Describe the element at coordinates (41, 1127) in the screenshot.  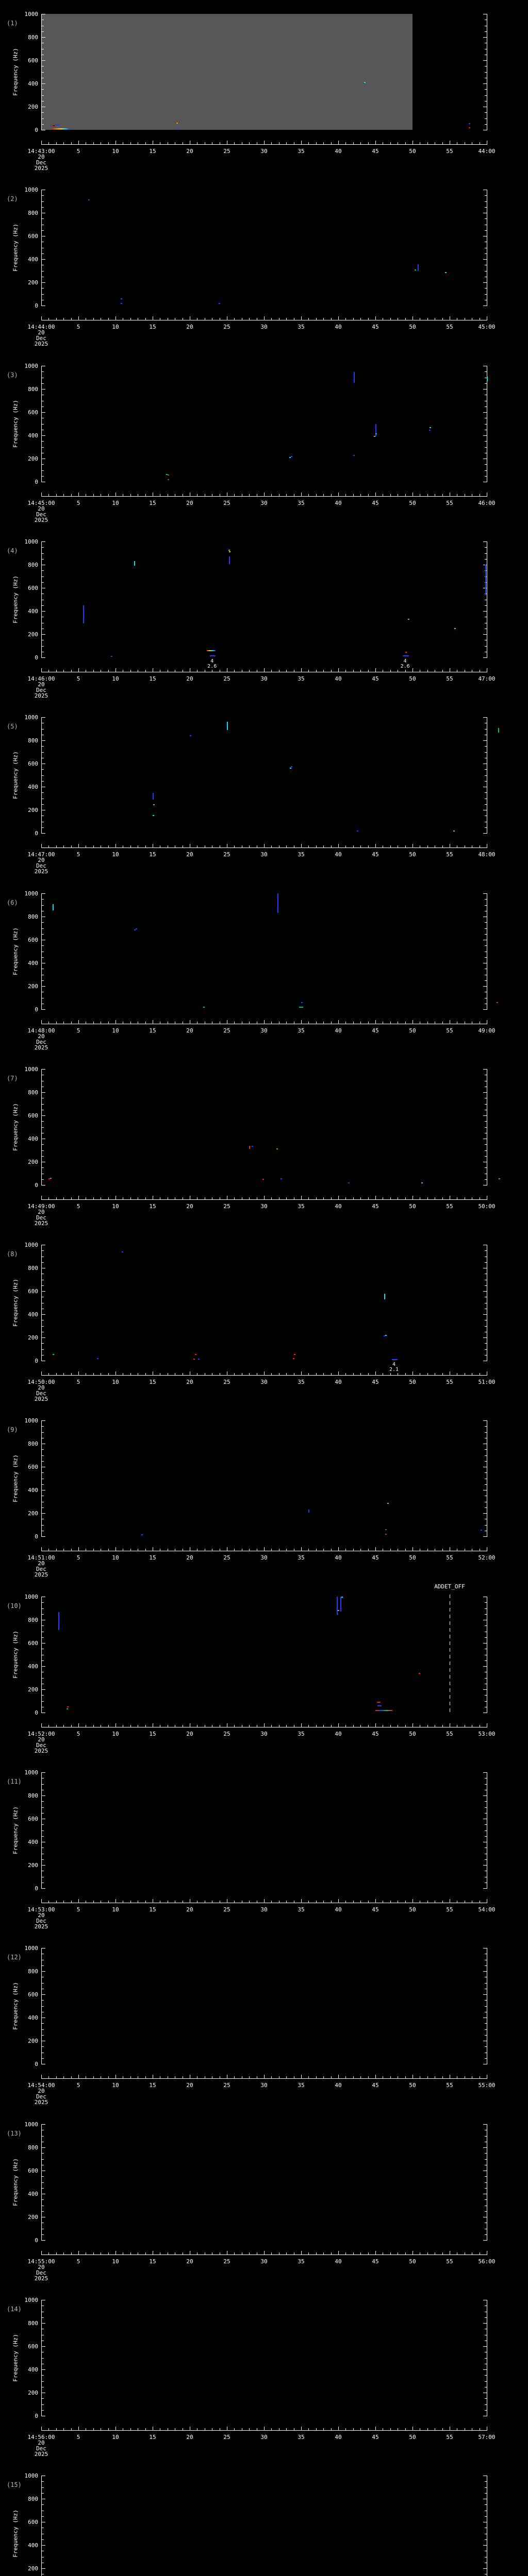
I see `y-axis-left` at that location.